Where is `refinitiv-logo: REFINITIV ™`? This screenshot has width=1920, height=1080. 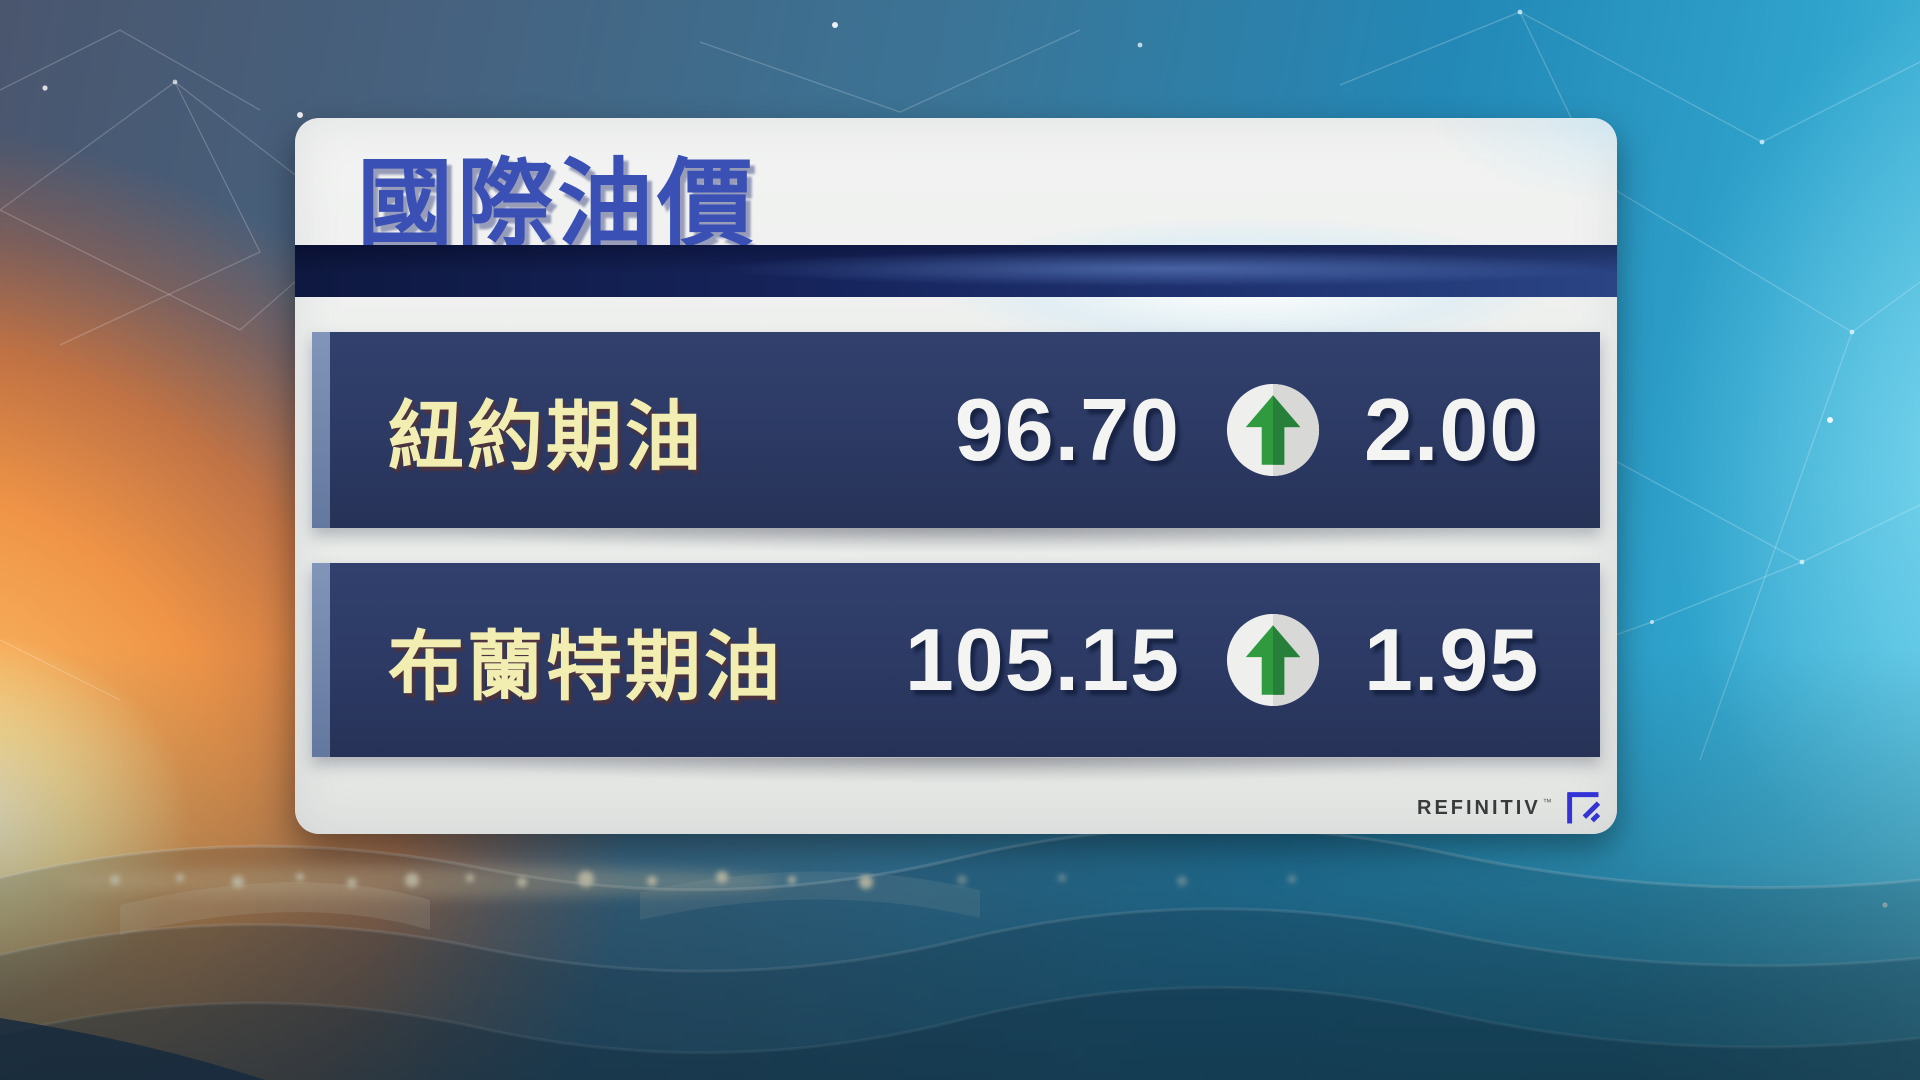
refinitiv-logo: REFINITIV ™ is located at coordinates (1509, 808).